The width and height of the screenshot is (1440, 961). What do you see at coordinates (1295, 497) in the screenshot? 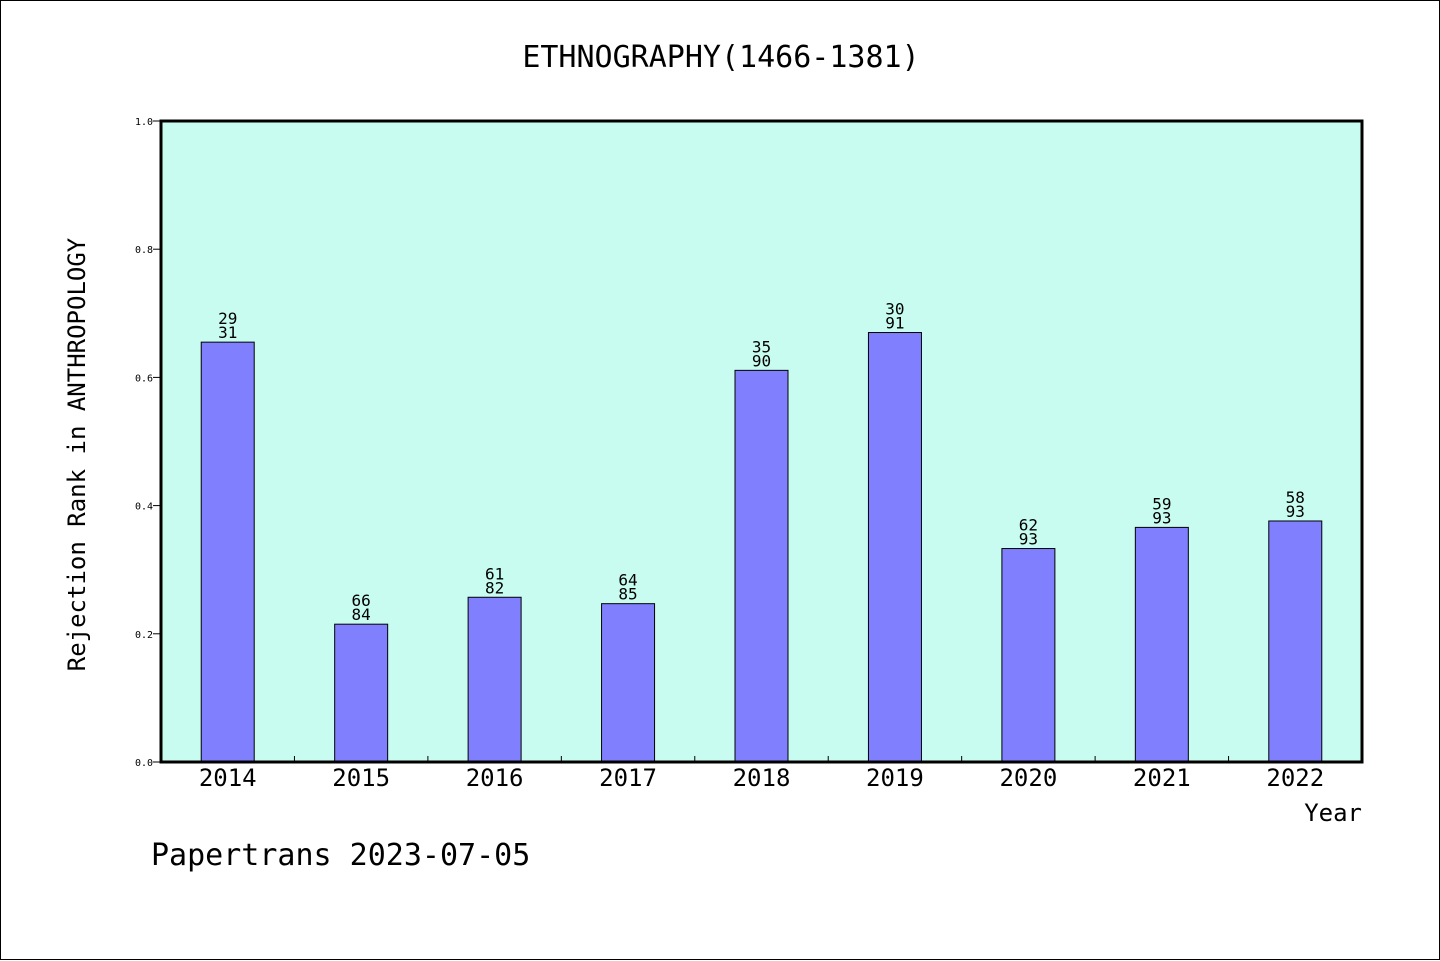
I see `bar-label-2022-1: 58` at bounding box center [1295, 497].